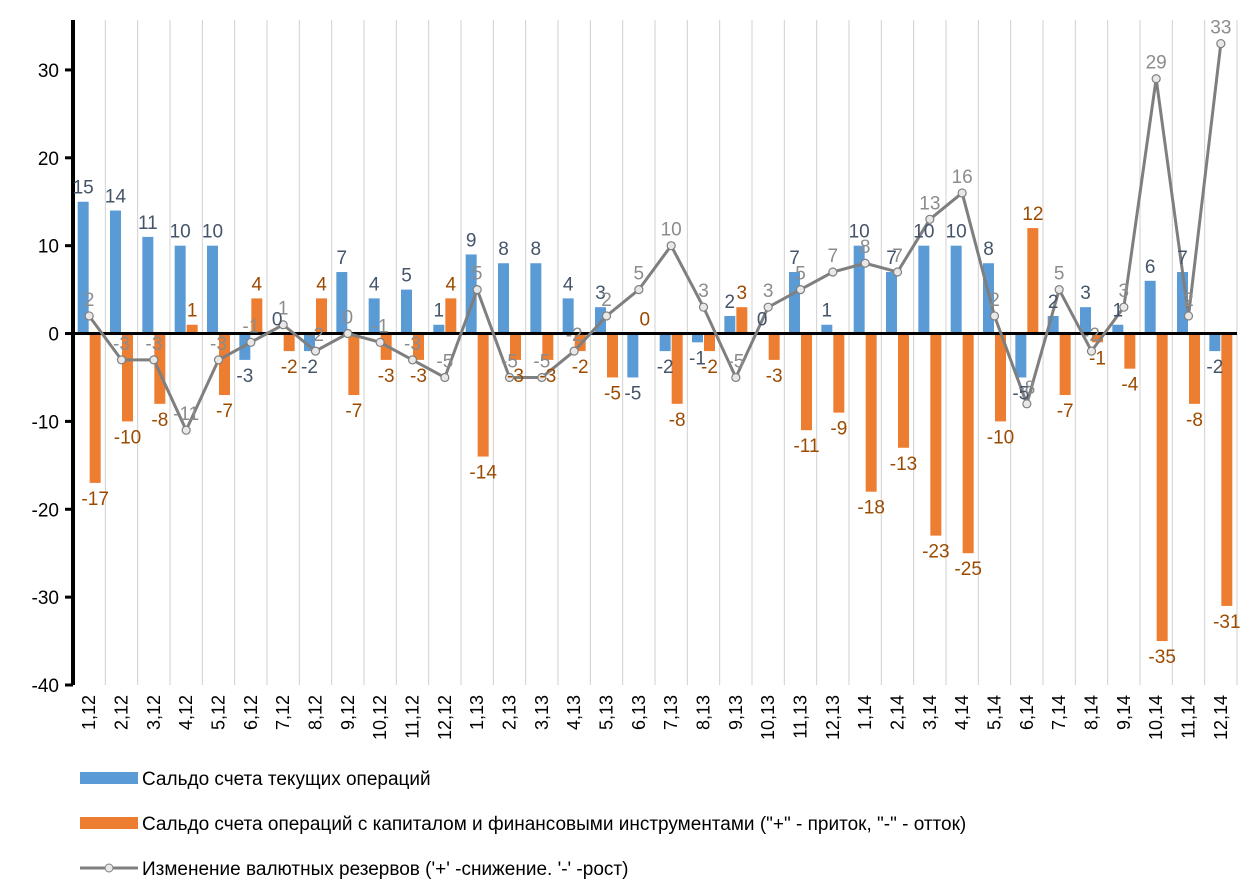 This screenshot has height=888, width=1241. What do you see at coordinates (251, 712) in the screenshot?
I see `x-tick-label: 6,12` at bounding box center [251, 712].